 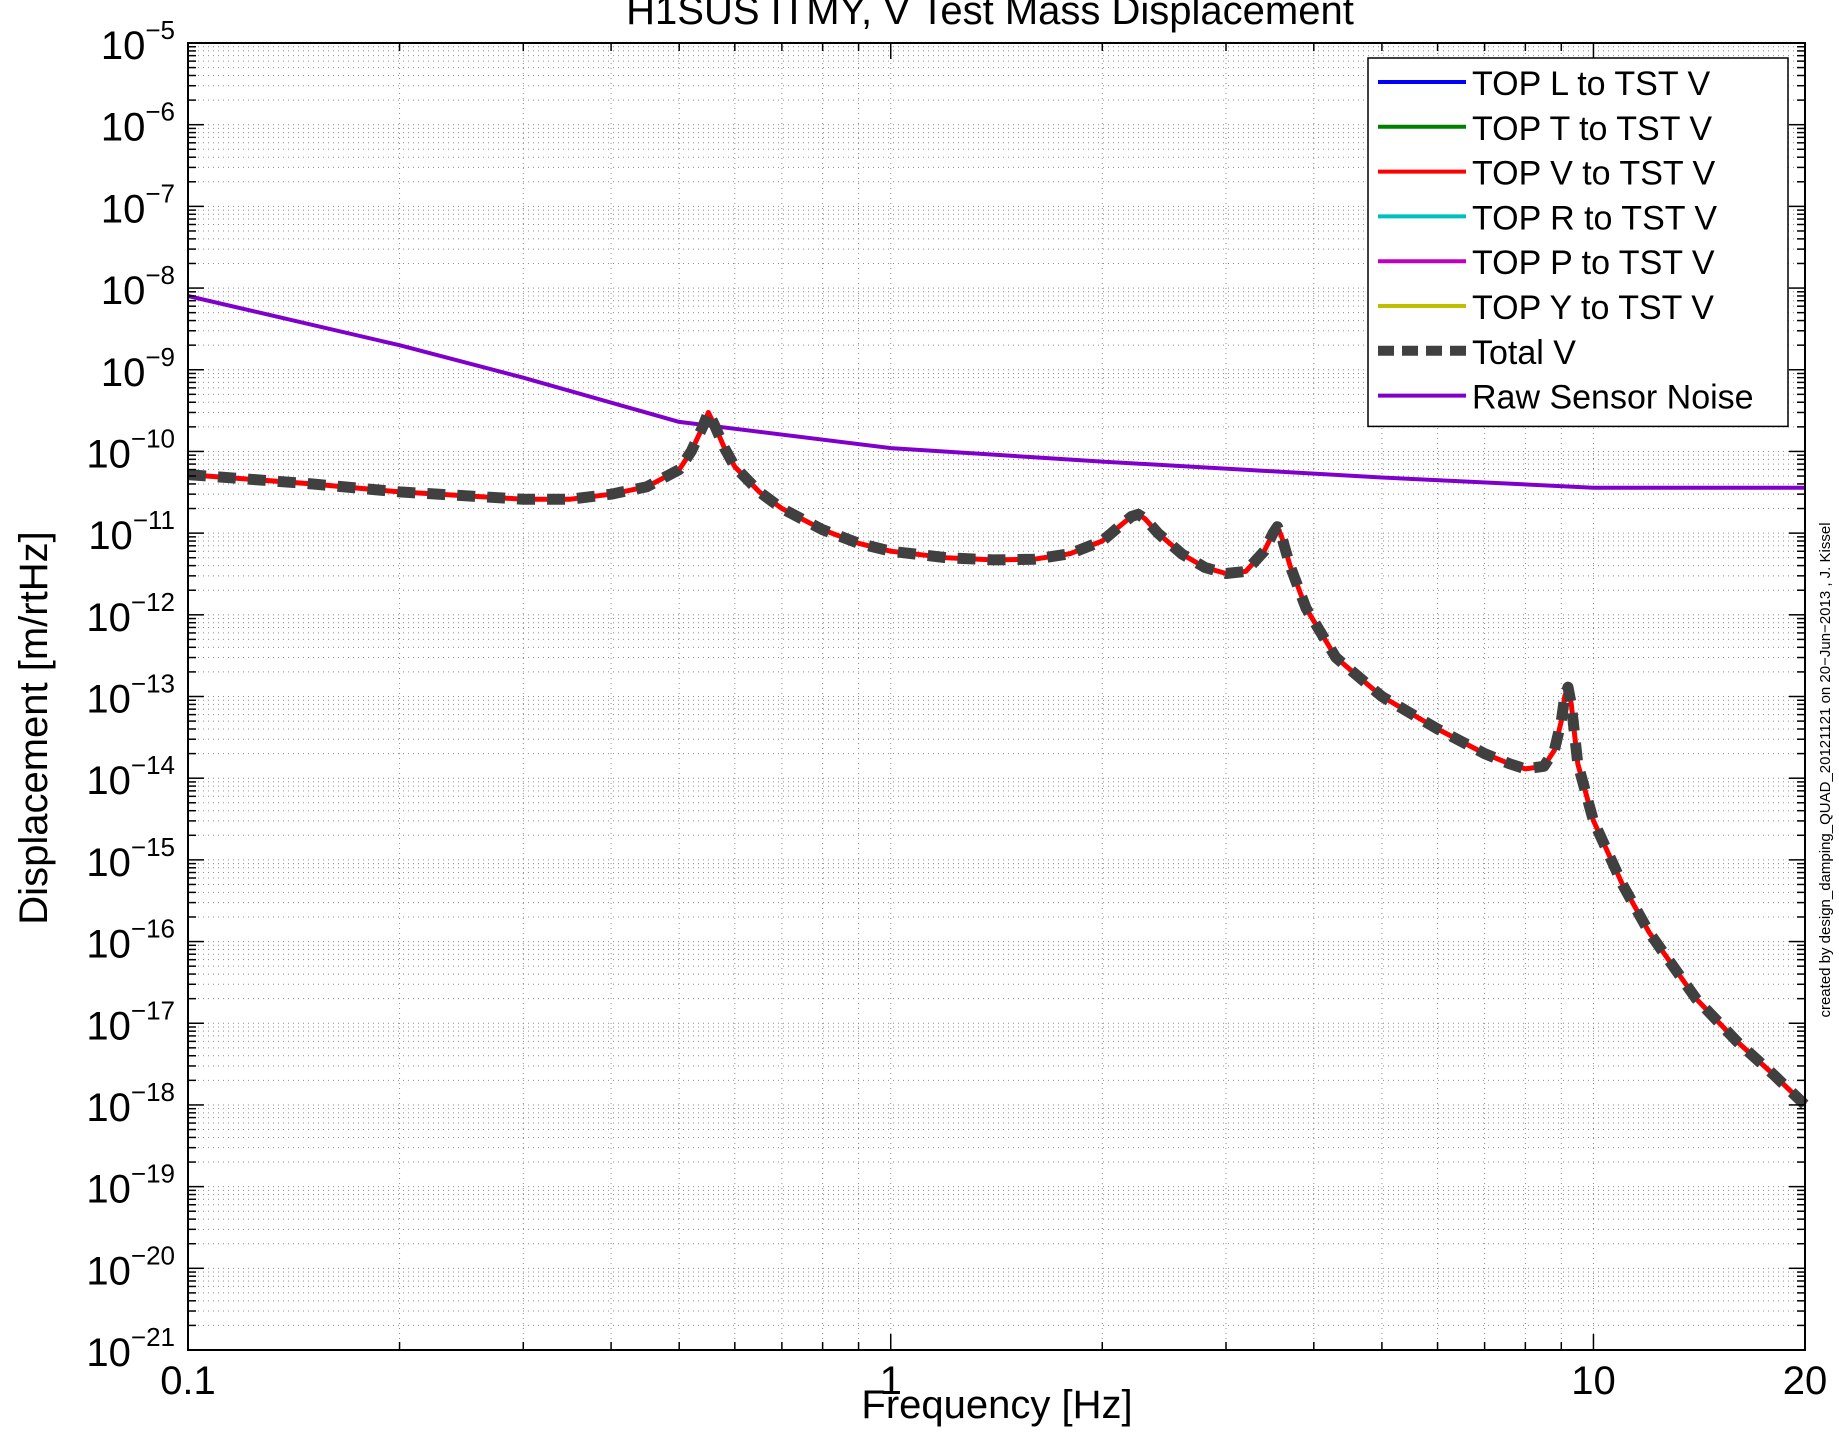 I want to click on y-tick-exponent: −5, so click(x=160, y=30).